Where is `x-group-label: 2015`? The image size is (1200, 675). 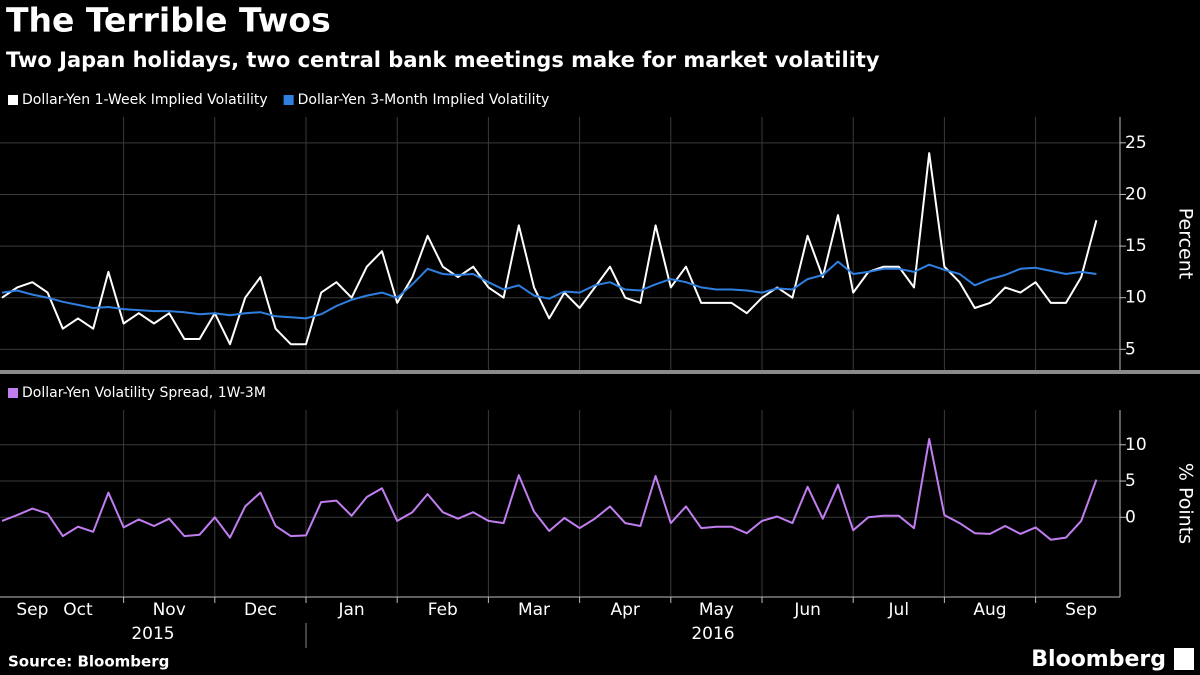
x-group-label: 2015 is located at coordinates (152, 634).